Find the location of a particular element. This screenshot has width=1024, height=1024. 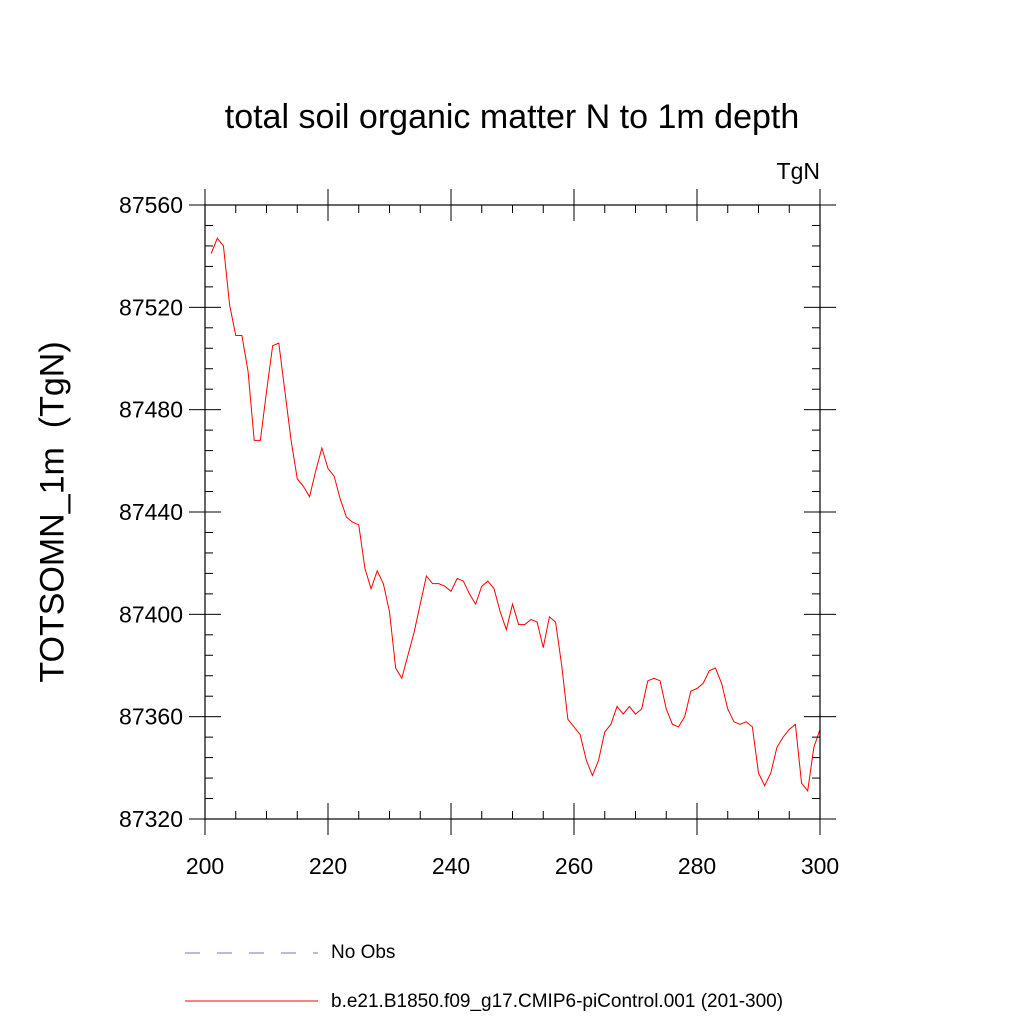

y-tick-label: 87480 is located at coordinates (151, 410).